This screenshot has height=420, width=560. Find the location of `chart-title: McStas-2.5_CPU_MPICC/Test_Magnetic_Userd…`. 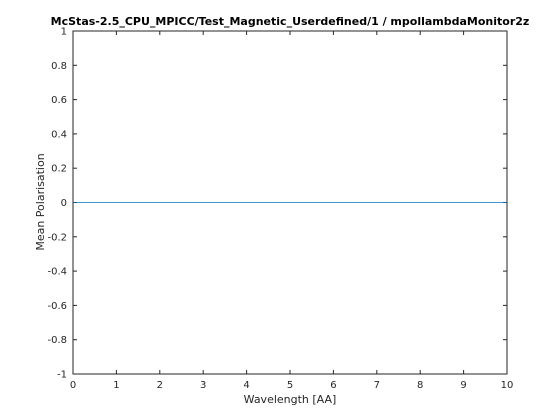

chart-title: McStas-2.5_CPU_MPICC/Test_Magnetic_Userd… is located at coordinates (290, 21).